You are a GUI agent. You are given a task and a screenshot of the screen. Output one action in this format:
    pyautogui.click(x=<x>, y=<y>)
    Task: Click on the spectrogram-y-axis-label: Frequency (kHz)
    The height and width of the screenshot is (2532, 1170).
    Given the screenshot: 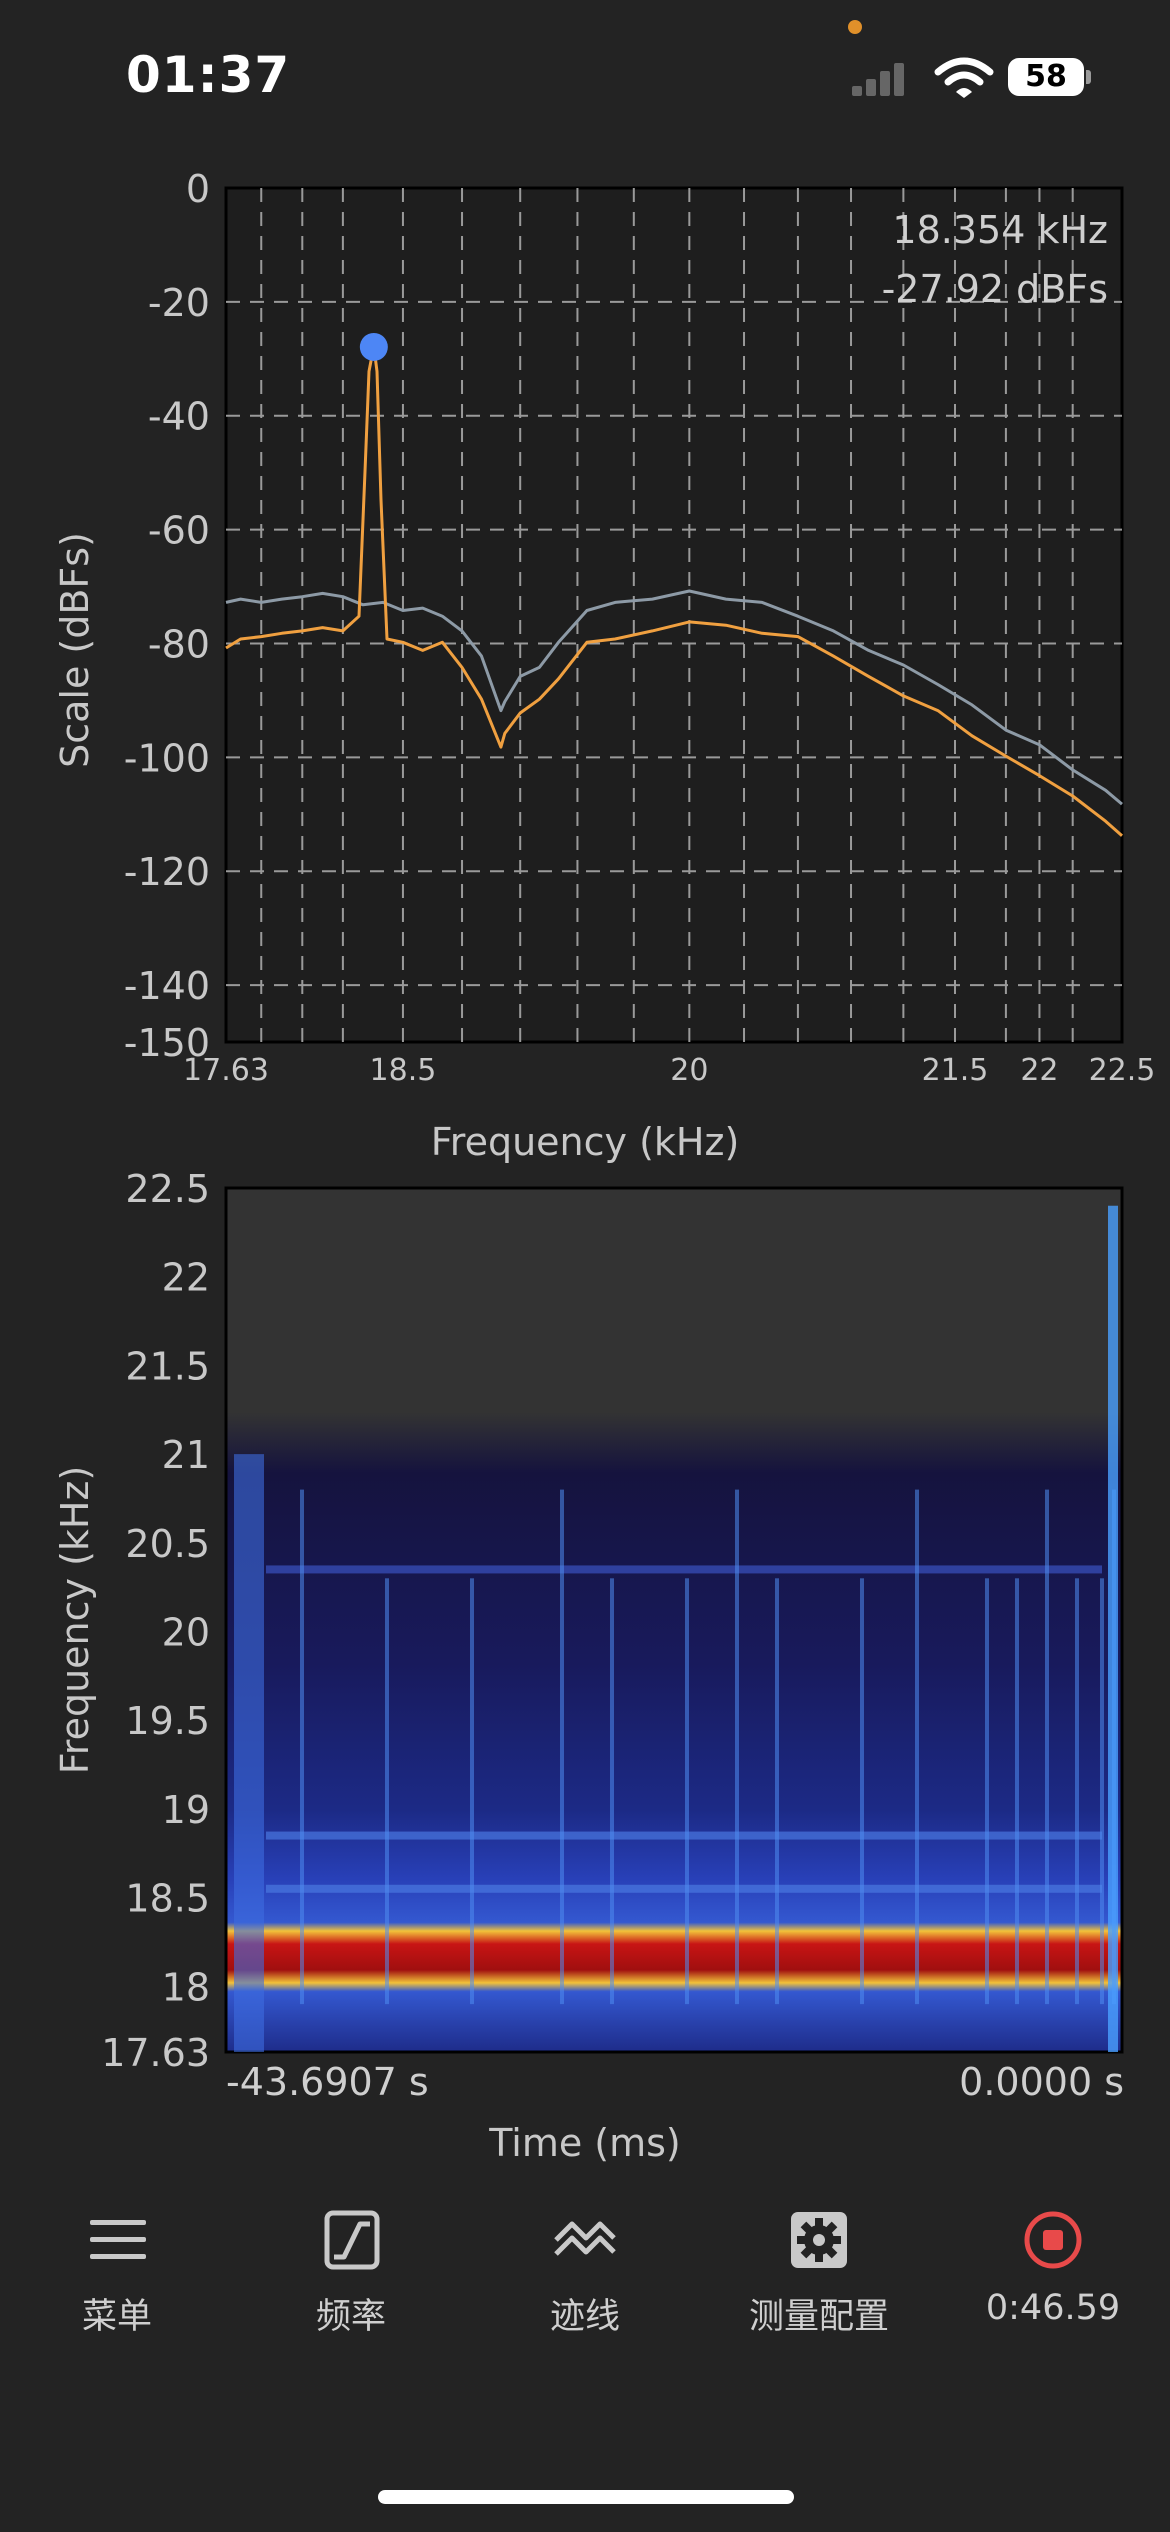 What is the action you would take?
    pyautogui.click(x=75, y=1620)
    